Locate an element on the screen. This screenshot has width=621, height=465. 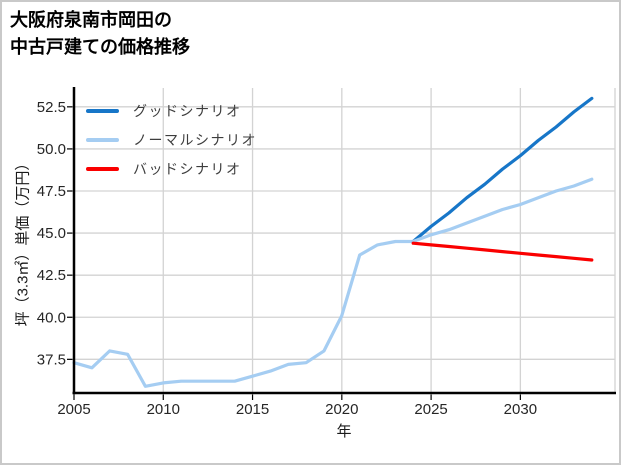
legend-label: グッドシナリオ is located at coordinates (187, 110).